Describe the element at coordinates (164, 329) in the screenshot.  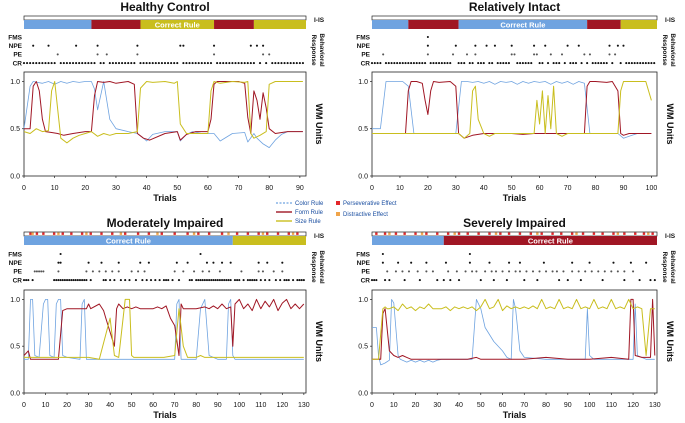
I see `series-line-color-rule` at that location.